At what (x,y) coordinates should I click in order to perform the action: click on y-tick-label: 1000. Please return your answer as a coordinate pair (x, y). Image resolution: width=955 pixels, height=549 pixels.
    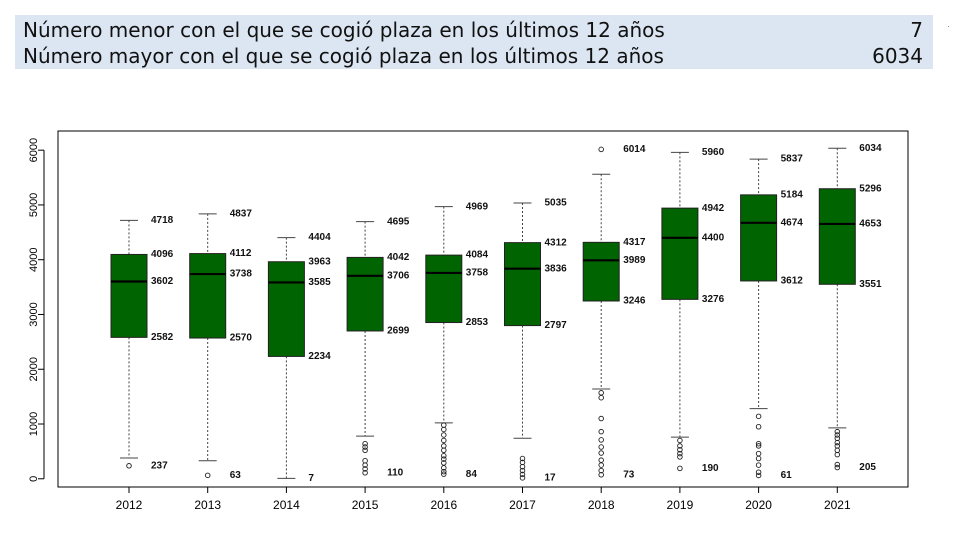
    Looking at the image, I should click on (34, 424).